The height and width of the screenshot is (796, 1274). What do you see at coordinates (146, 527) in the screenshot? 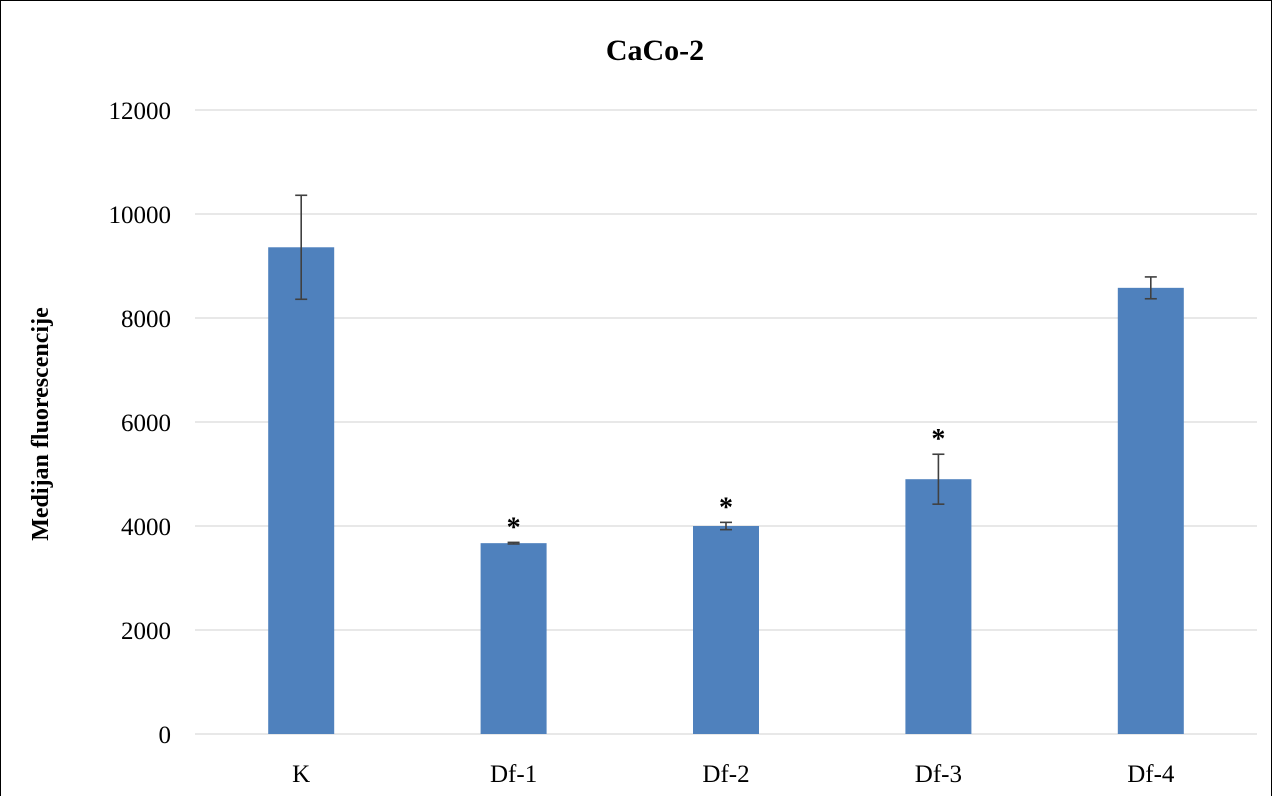
I see `y-tick-label: 4000` at bounding box center [146, 527].